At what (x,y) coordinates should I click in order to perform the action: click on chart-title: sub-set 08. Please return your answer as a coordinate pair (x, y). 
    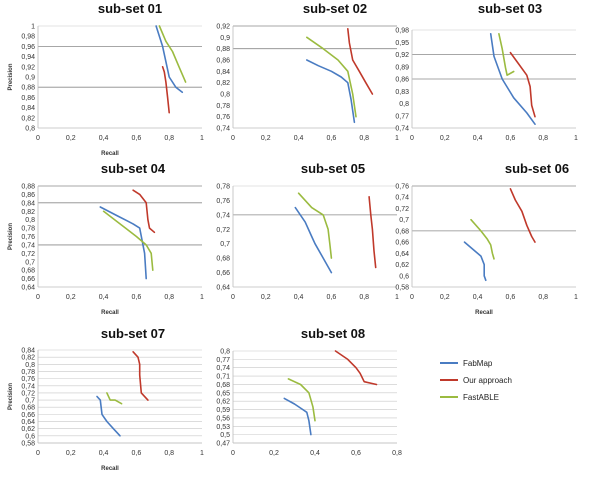
    Looking at the image, I should click on (333, 333).